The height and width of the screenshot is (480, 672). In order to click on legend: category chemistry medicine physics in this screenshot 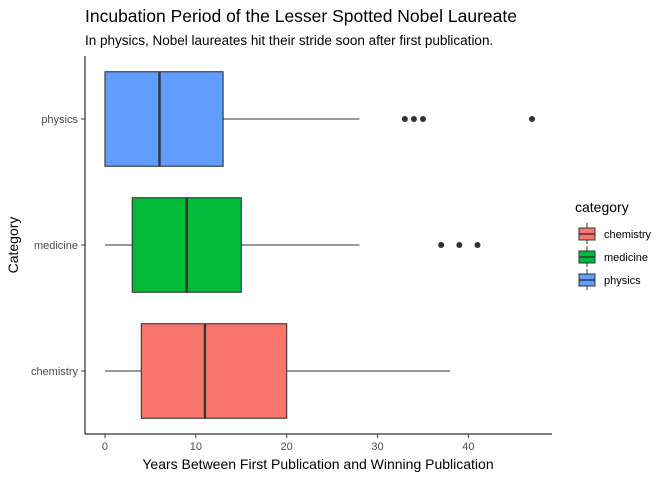, I will do `click(613, 244)`.